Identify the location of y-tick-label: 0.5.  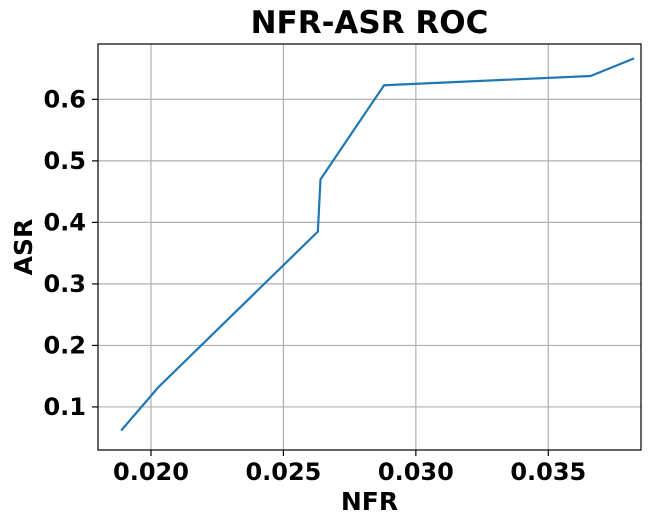
(64, 161).